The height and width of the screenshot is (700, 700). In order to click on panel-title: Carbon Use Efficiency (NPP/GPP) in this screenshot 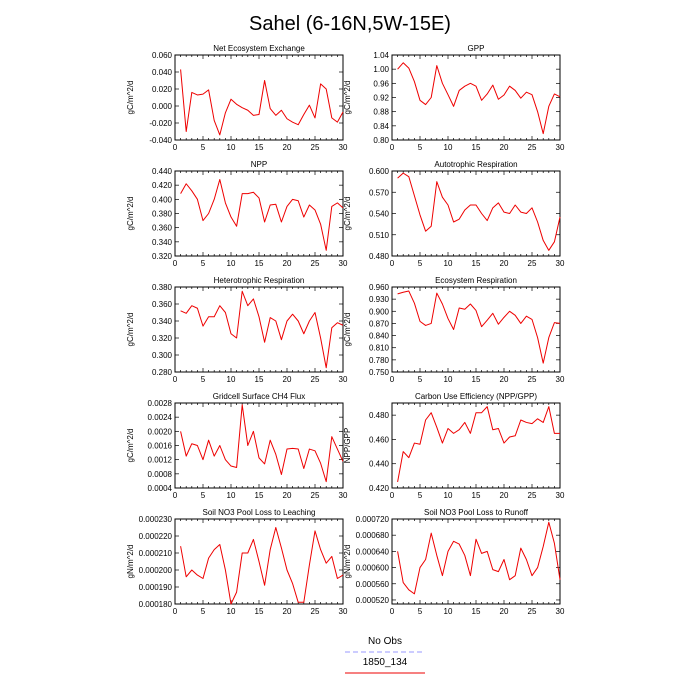, I will do `click(476, 396)`.